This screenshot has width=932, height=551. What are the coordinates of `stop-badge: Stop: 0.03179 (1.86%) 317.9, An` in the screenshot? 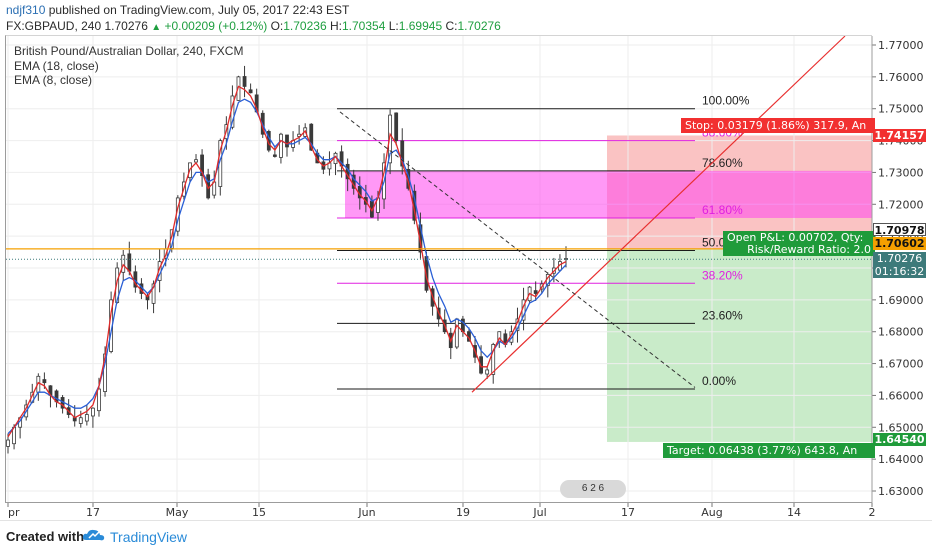 It's located at (778, 125).